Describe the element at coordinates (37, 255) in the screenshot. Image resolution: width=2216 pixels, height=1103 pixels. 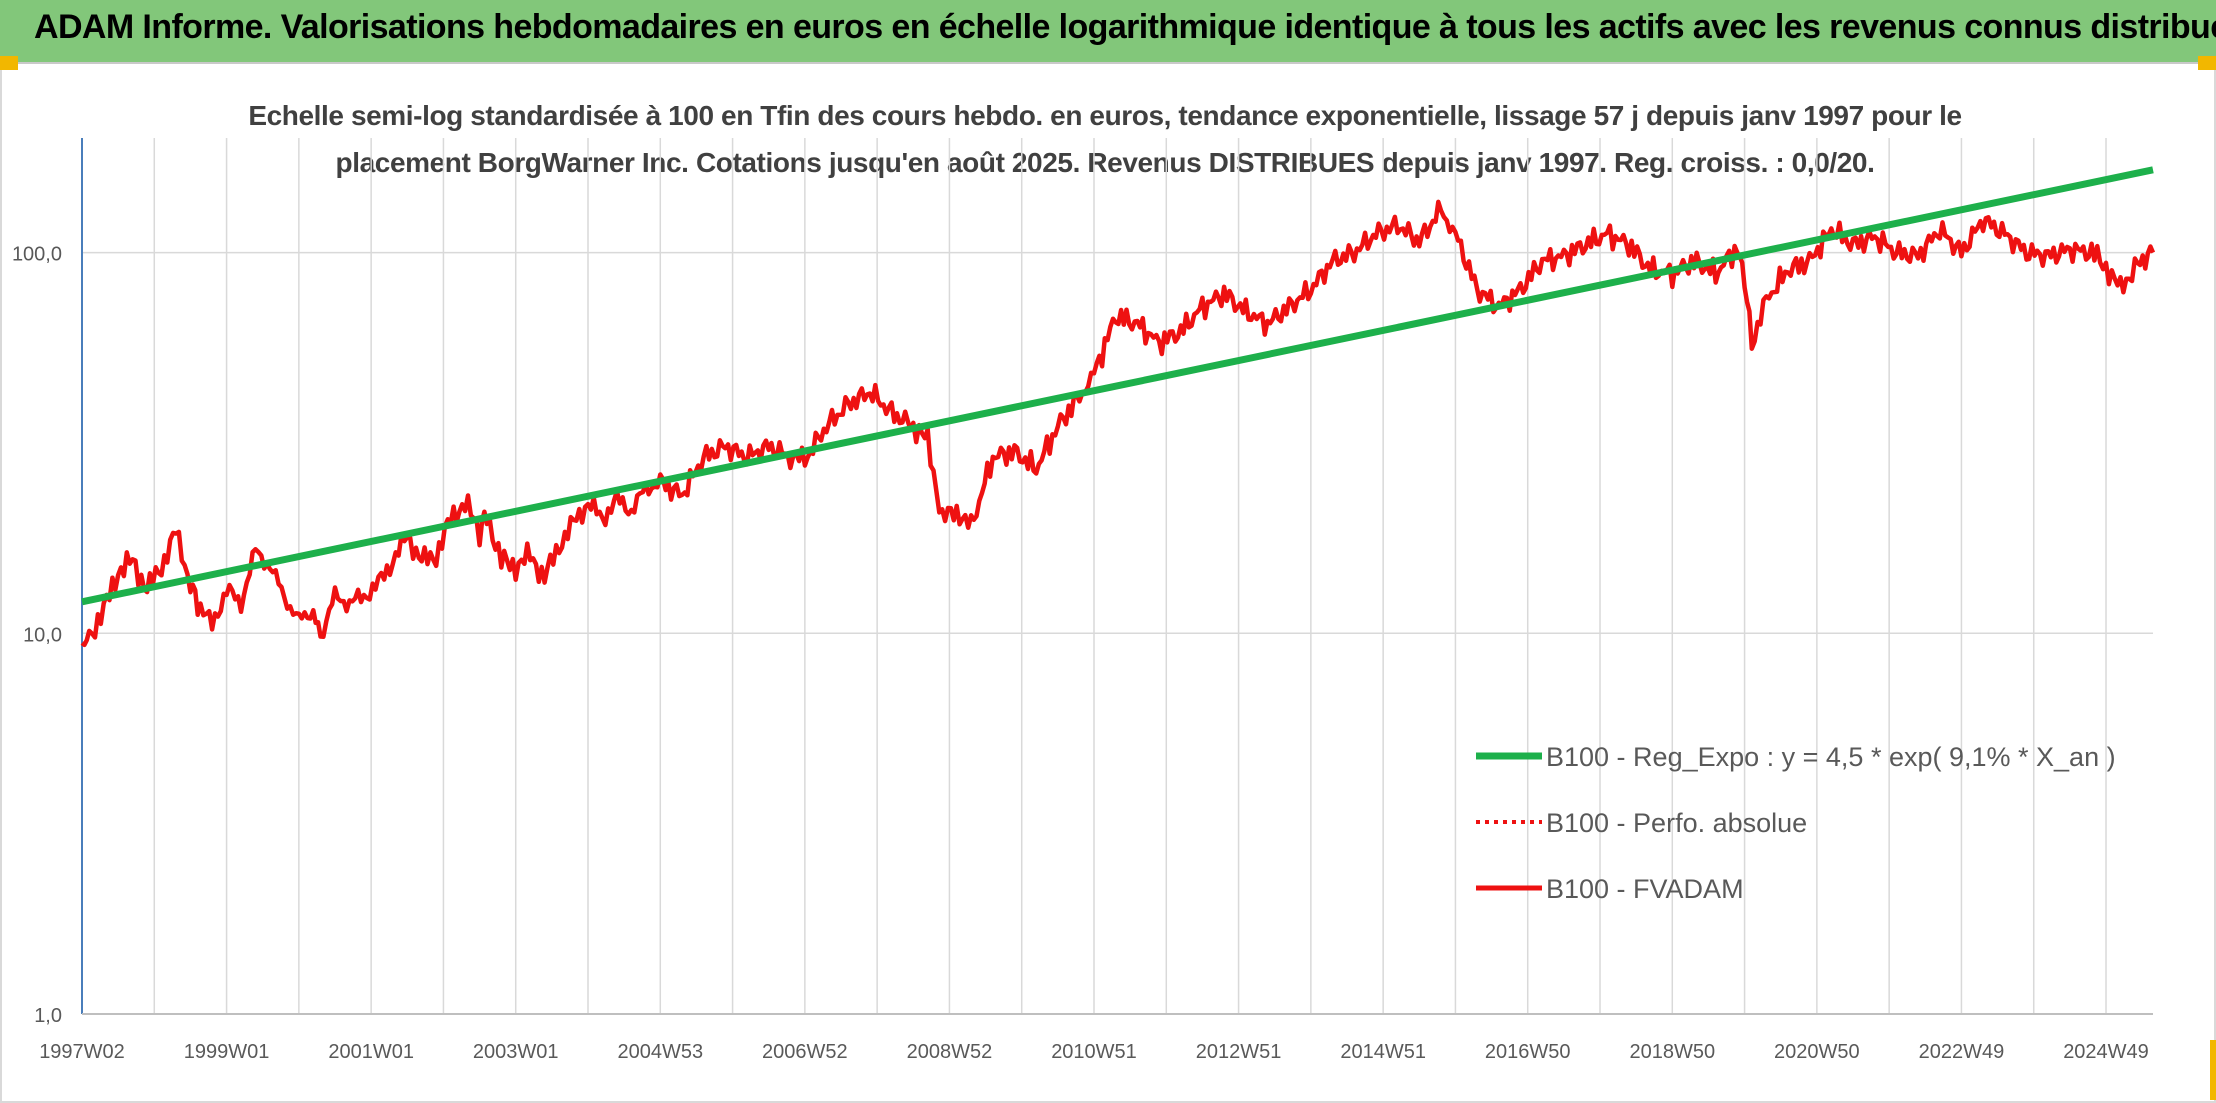
I see `y-tick-label: 100,0` at that location.